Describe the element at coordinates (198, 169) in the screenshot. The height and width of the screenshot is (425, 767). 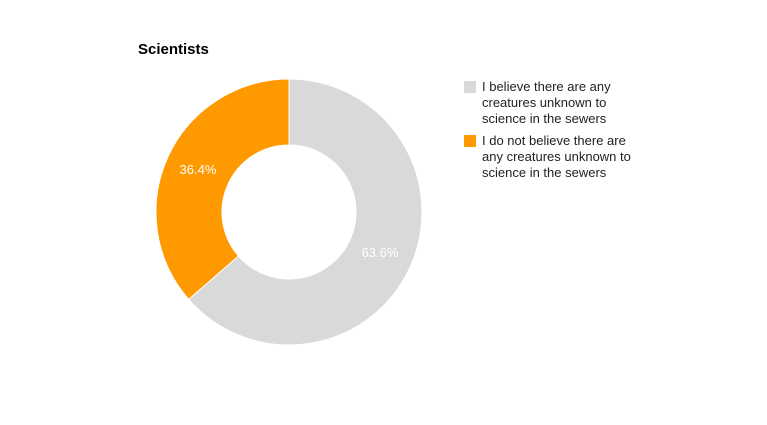
I see `data-label: 36.4%` at that location.